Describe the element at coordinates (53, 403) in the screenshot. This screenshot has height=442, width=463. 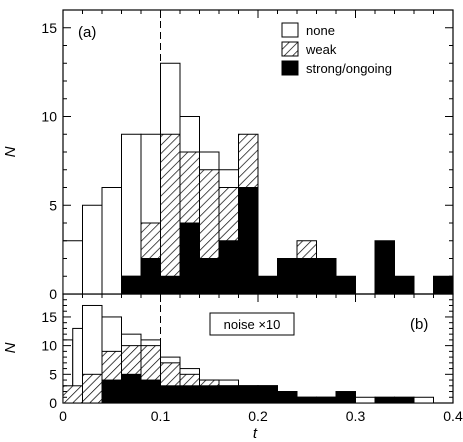
I see `y-tick-label-b-0: 0` at that location.